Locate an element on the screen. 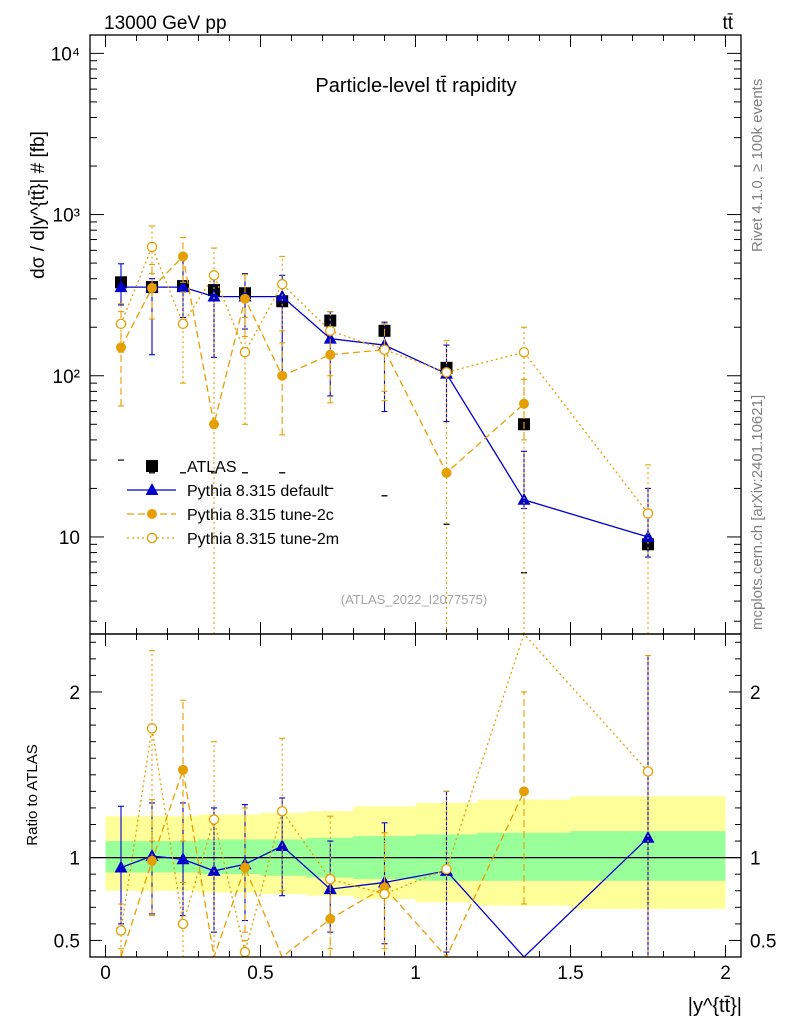 This screenshot has height=1024, width=786. legend-entry-0: ATLAS is located at coordinates (191, 467).